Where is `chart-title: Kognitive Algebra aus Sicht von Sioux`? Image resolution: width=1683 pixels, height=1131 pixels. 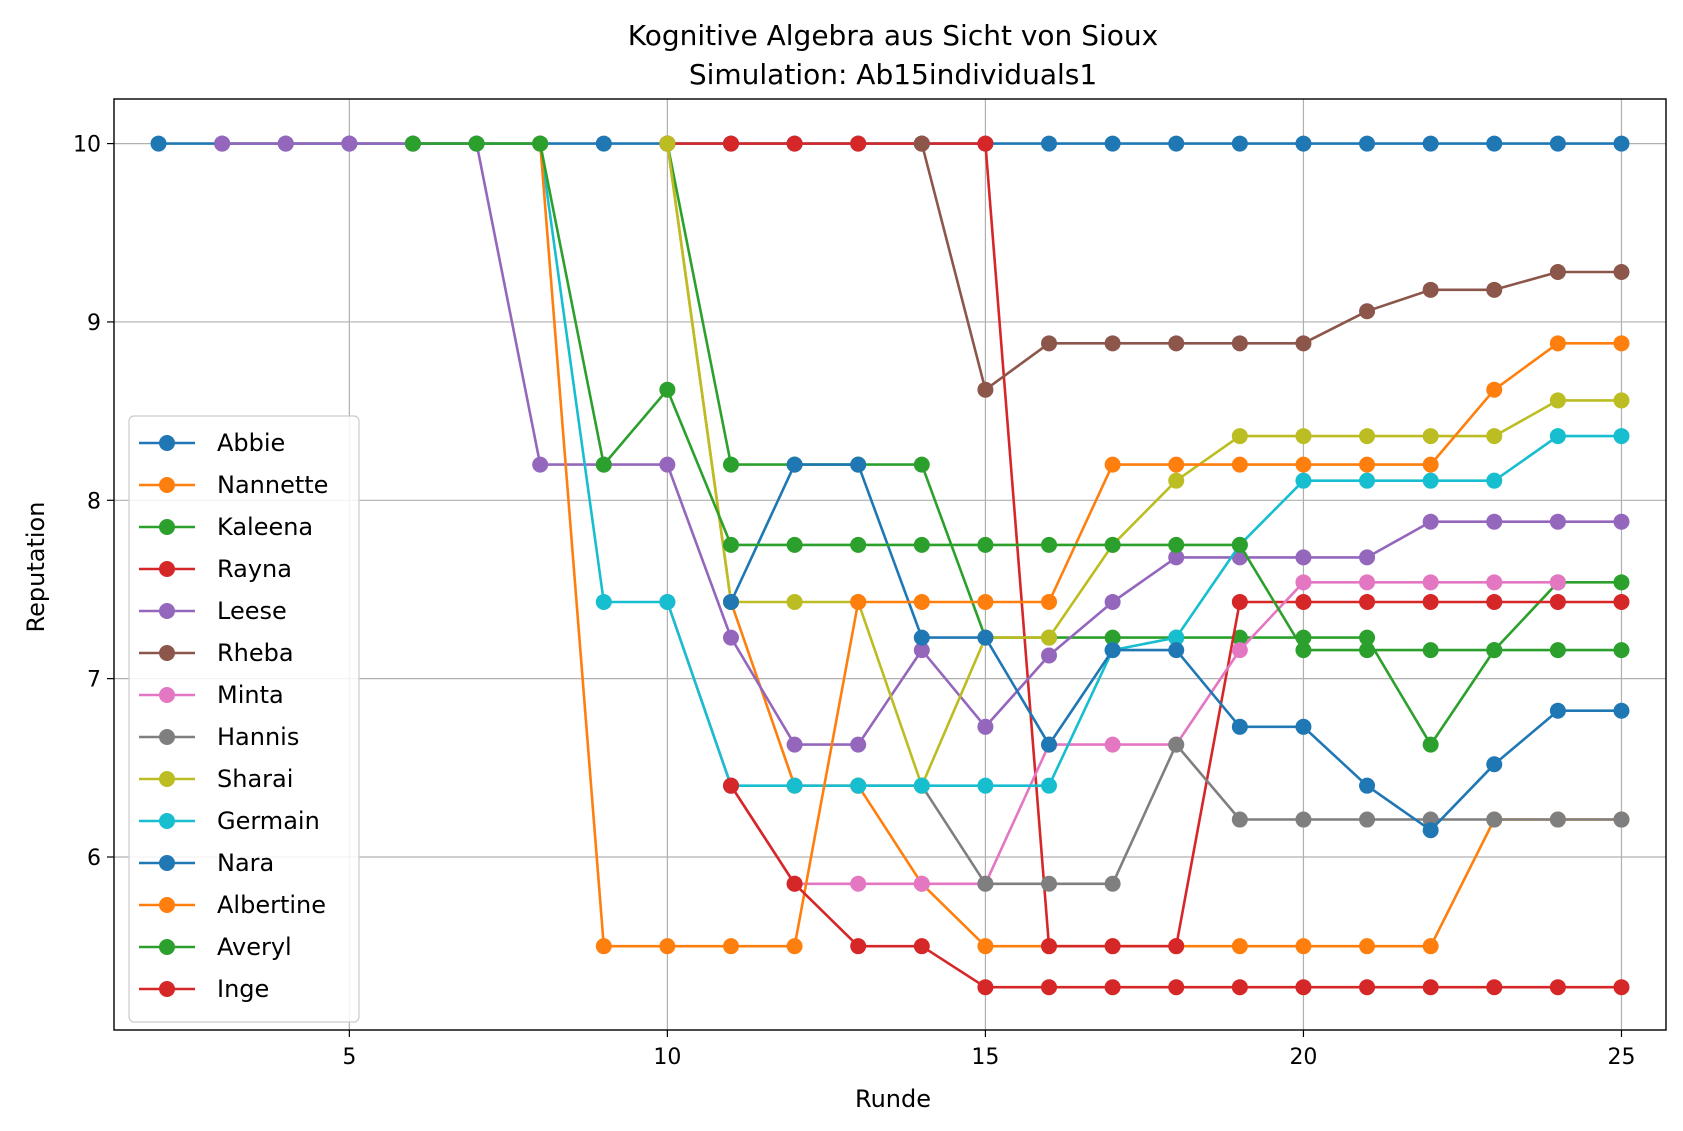 chart-title: Kognitive Algebra aus Sicht von Sioux is located at coordinates (893, 35).